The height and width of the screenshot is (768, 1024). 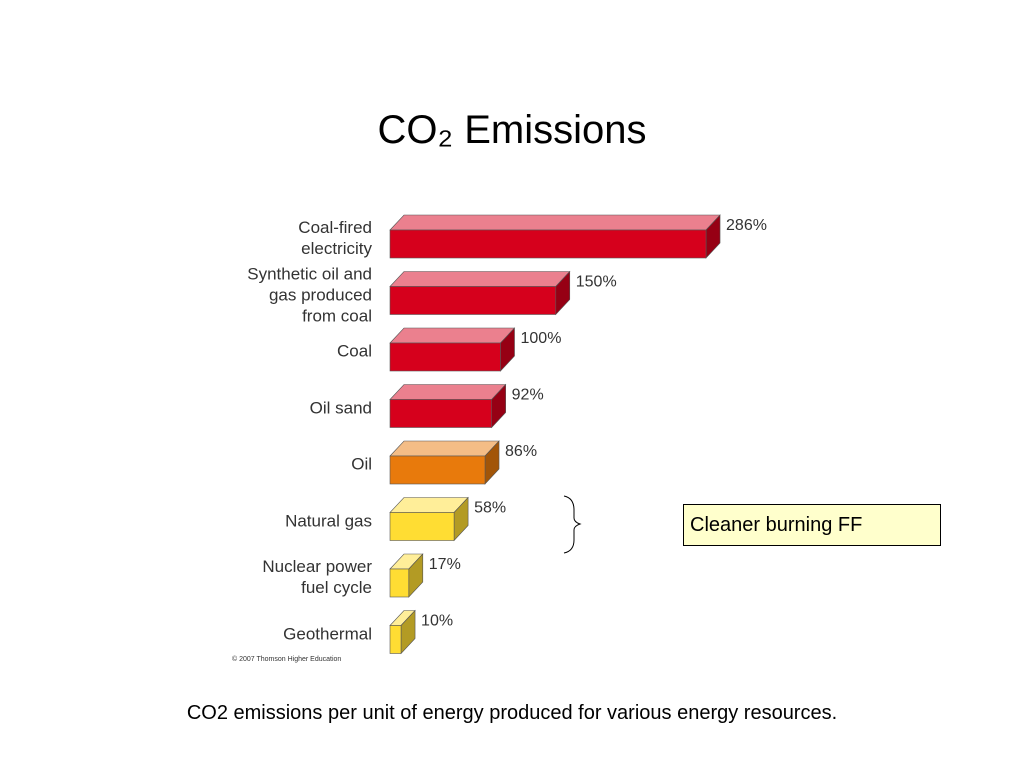 What do you see at coordinates (490, 508) in the screenshot?
I see `value-label: 58%` at bounding box center [490, 508].